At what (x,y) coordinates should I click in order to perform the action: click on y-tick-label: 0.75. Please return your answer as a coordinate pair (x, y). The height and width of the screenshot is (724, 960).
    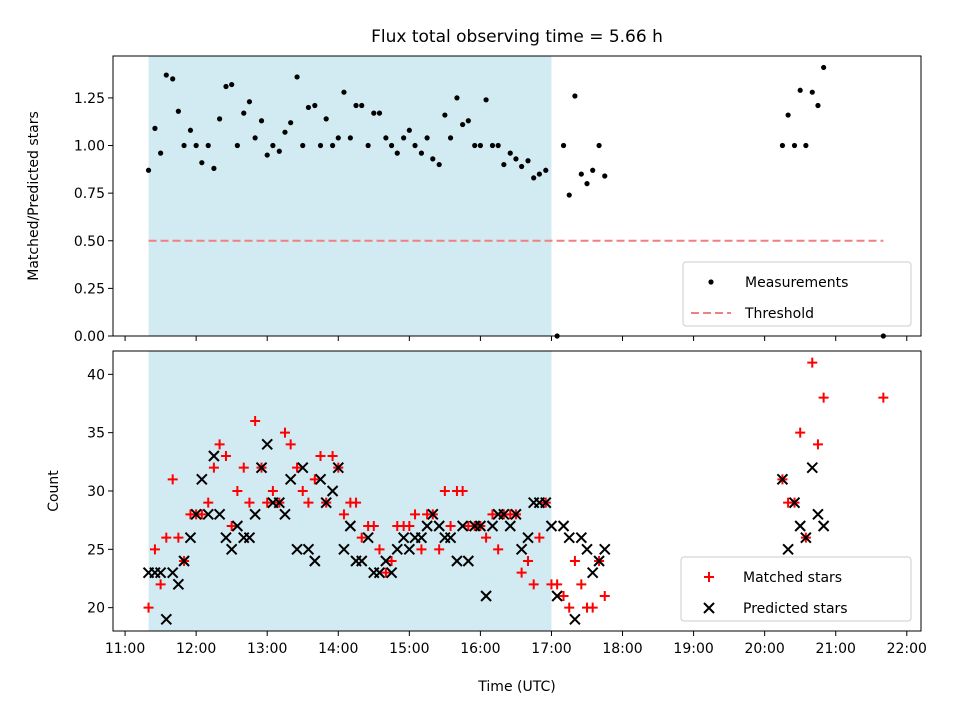
    Looking at the image, I should click on (89, 194).